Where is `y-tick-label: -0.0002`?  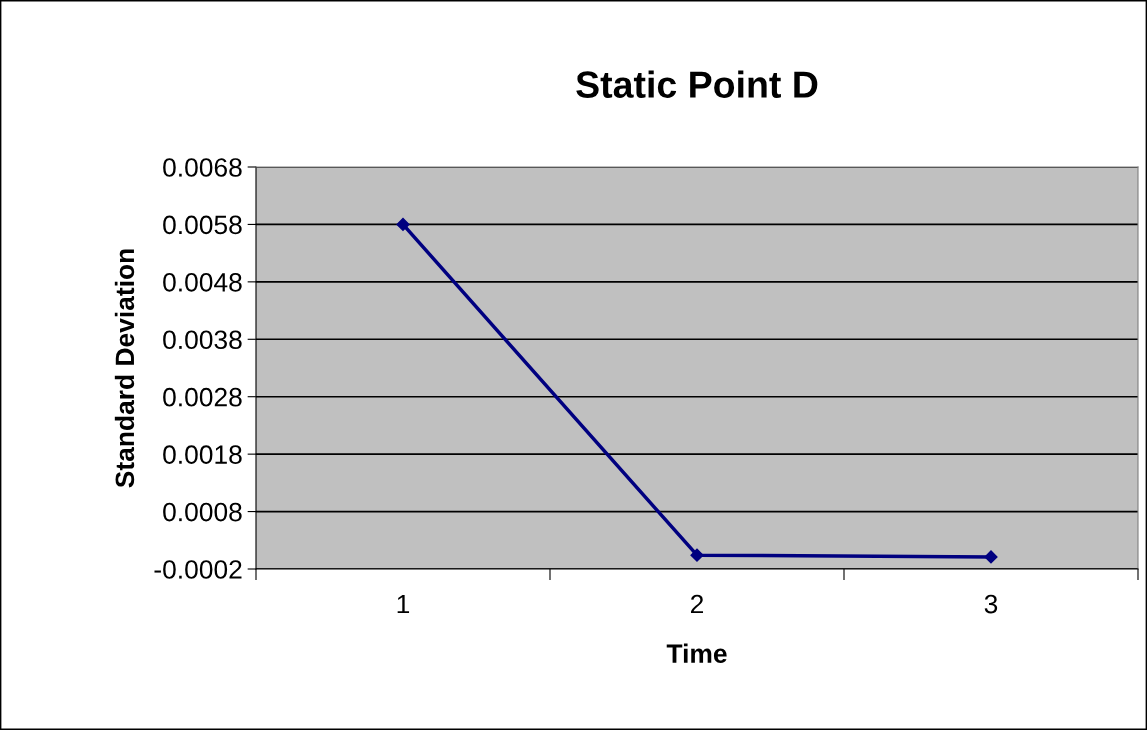 y-tick-label: -0.0002 is located at coordinates (198, 569).